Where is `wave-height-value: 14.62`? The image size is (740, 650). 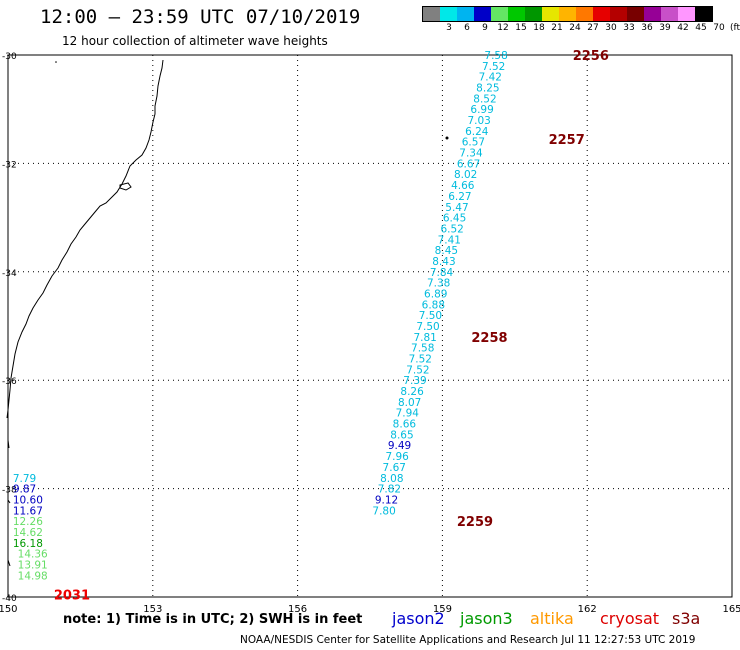 wave-height-value: 14.62 is located at coordinates (28, 533).